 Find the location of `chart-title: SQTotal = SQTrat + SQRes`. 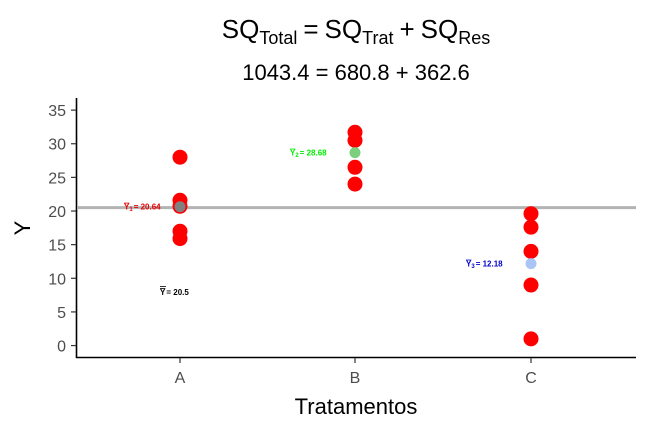

chart-title: SQTotal = SQTrat + SQRes is located at coordinates (356, 31).